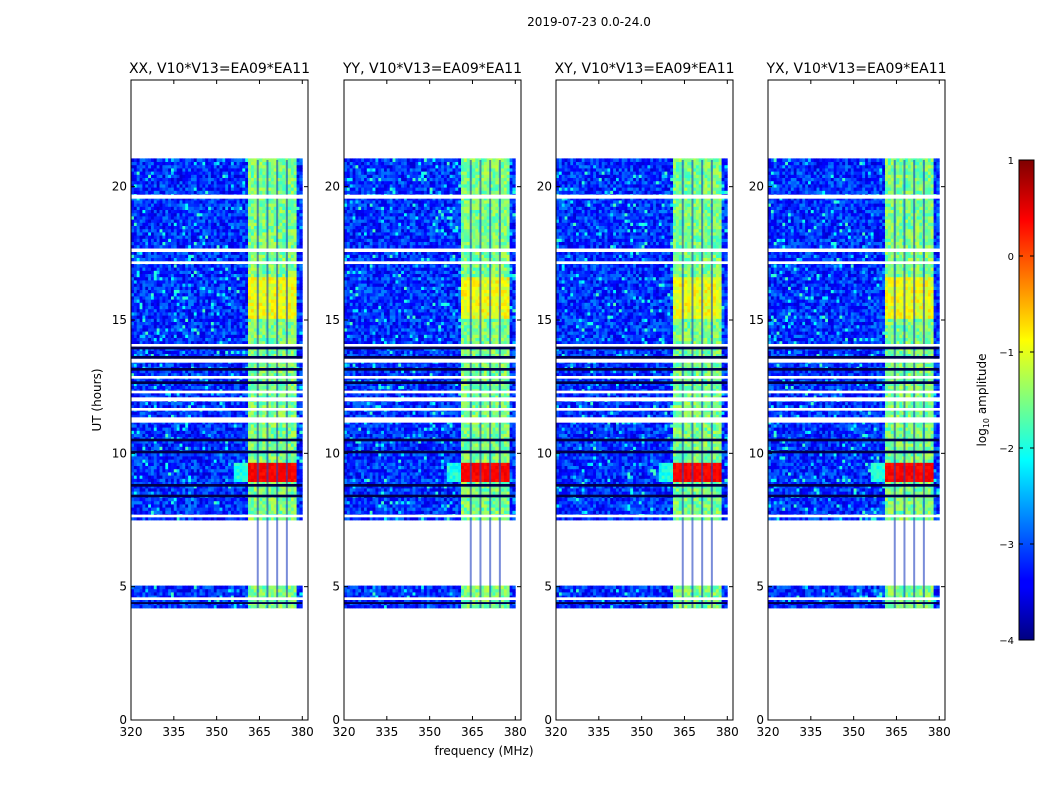  Describe the element at coordinates (219, 69) in the screenshot. I see `panel-title: XX, V10*V13=EA09*EA11` at that location.